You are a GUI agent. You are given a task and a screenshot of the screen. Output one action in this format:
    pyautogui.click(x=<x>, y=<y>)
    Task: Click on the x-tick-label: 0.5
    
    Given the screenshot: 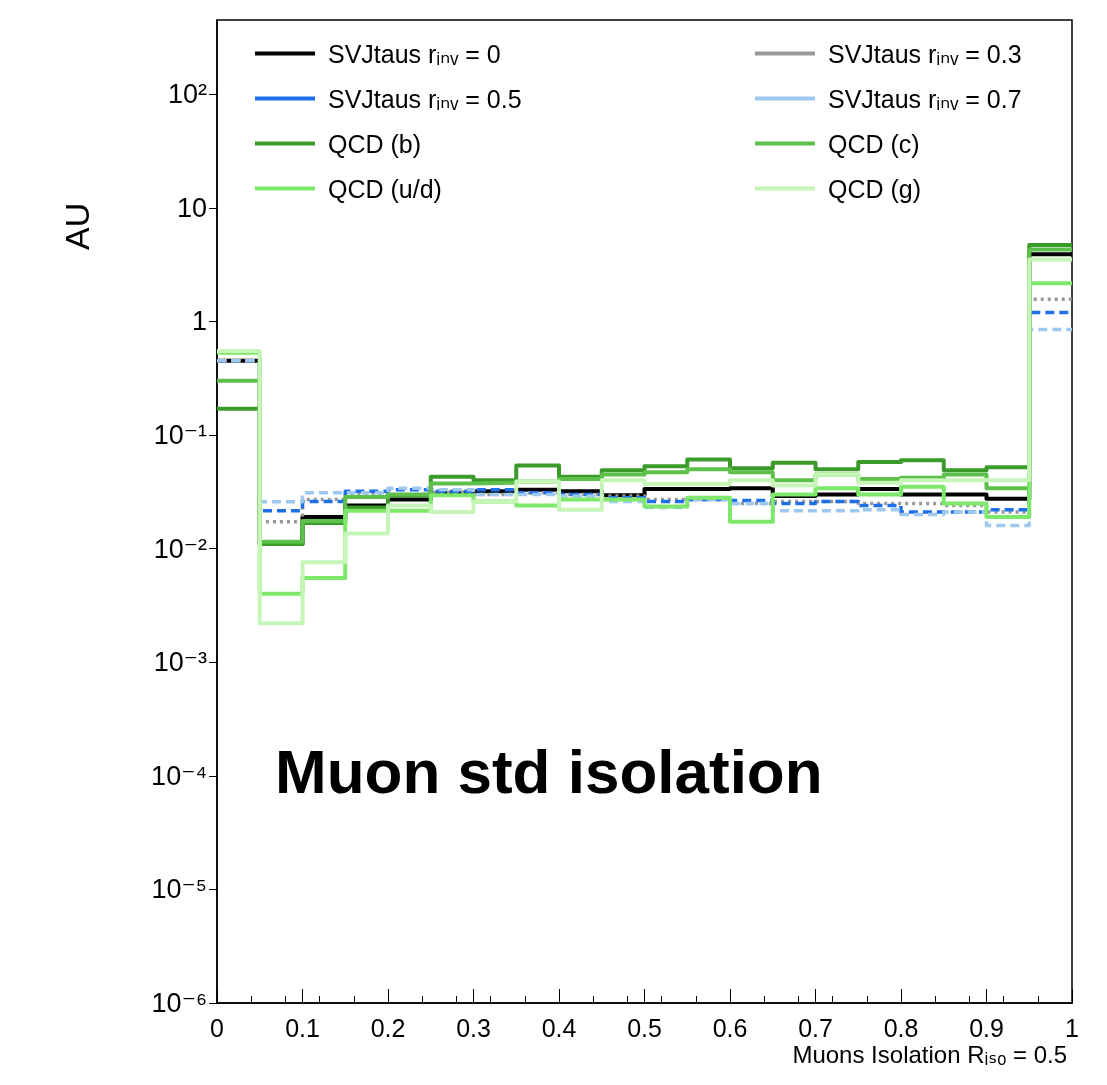 What is the action you would take?
    pyautogui.click(x=644, y=1027)
    